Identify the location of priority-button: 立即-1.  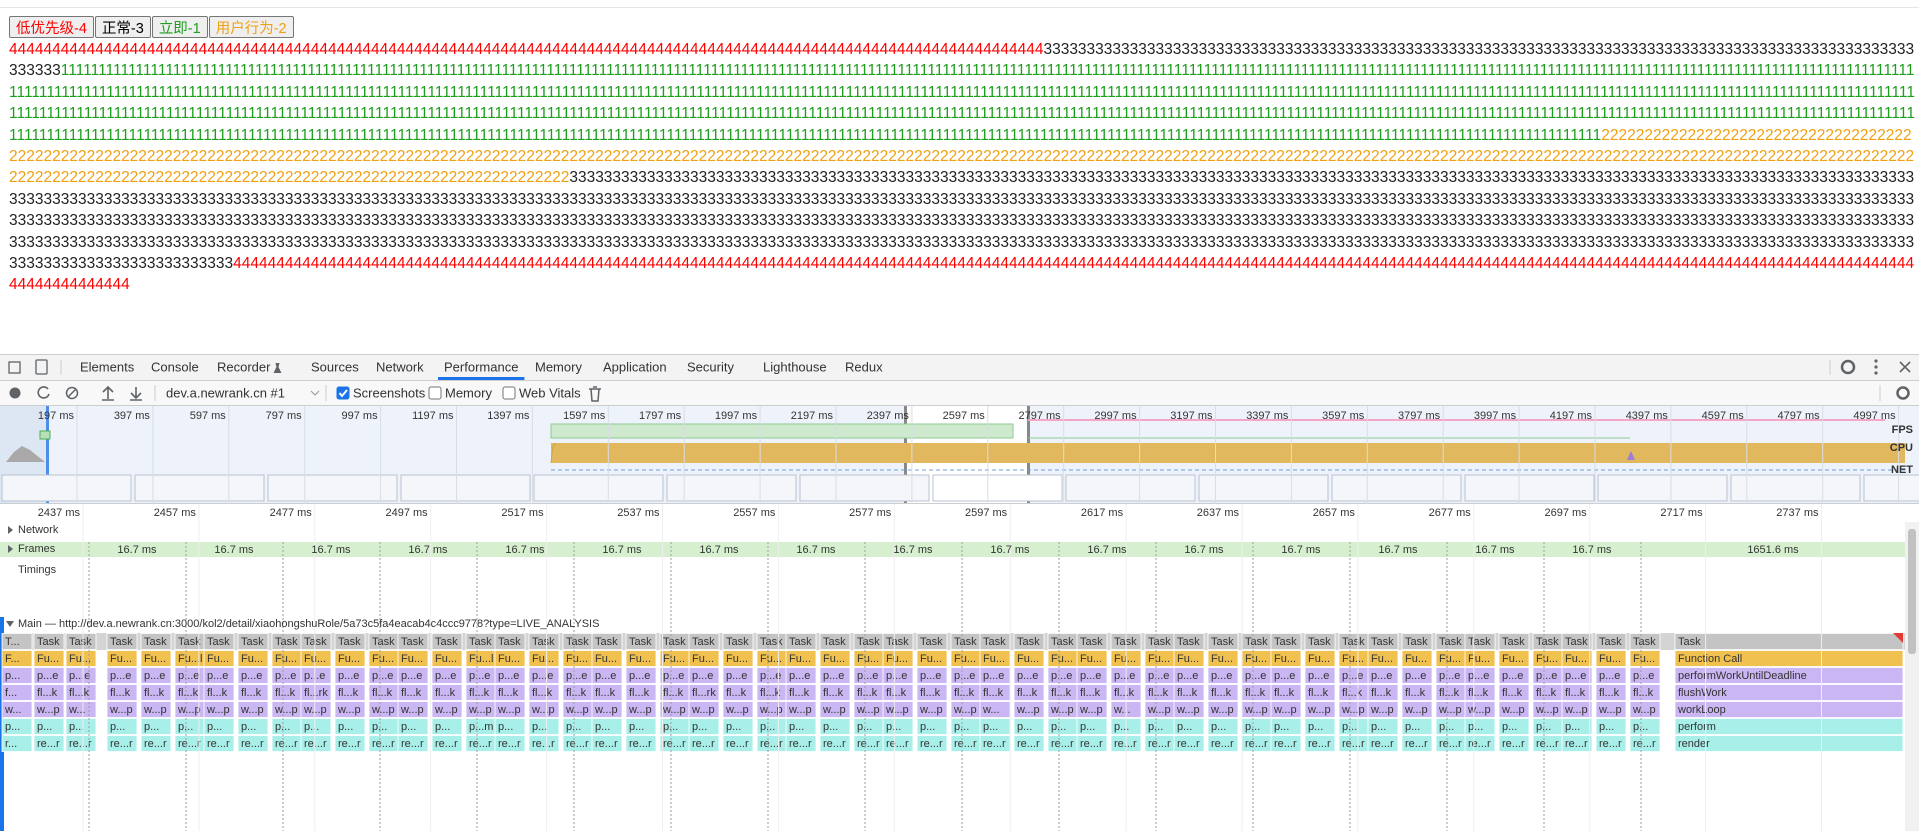
(179, 27).